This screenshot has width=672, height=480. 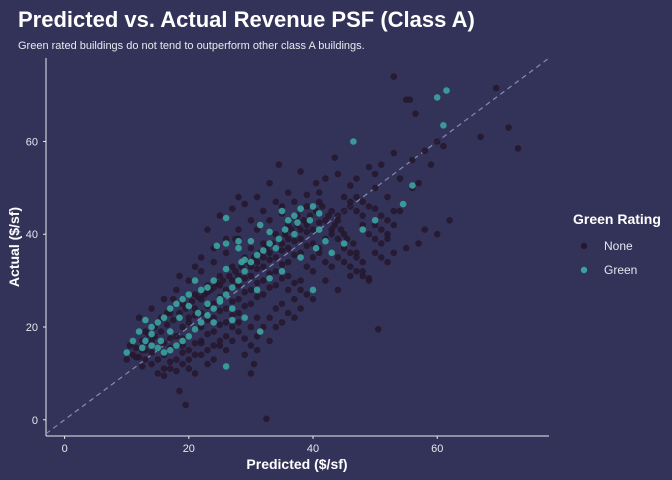 I want to click on x-tick-label: 0, so click(x=65, y=449).